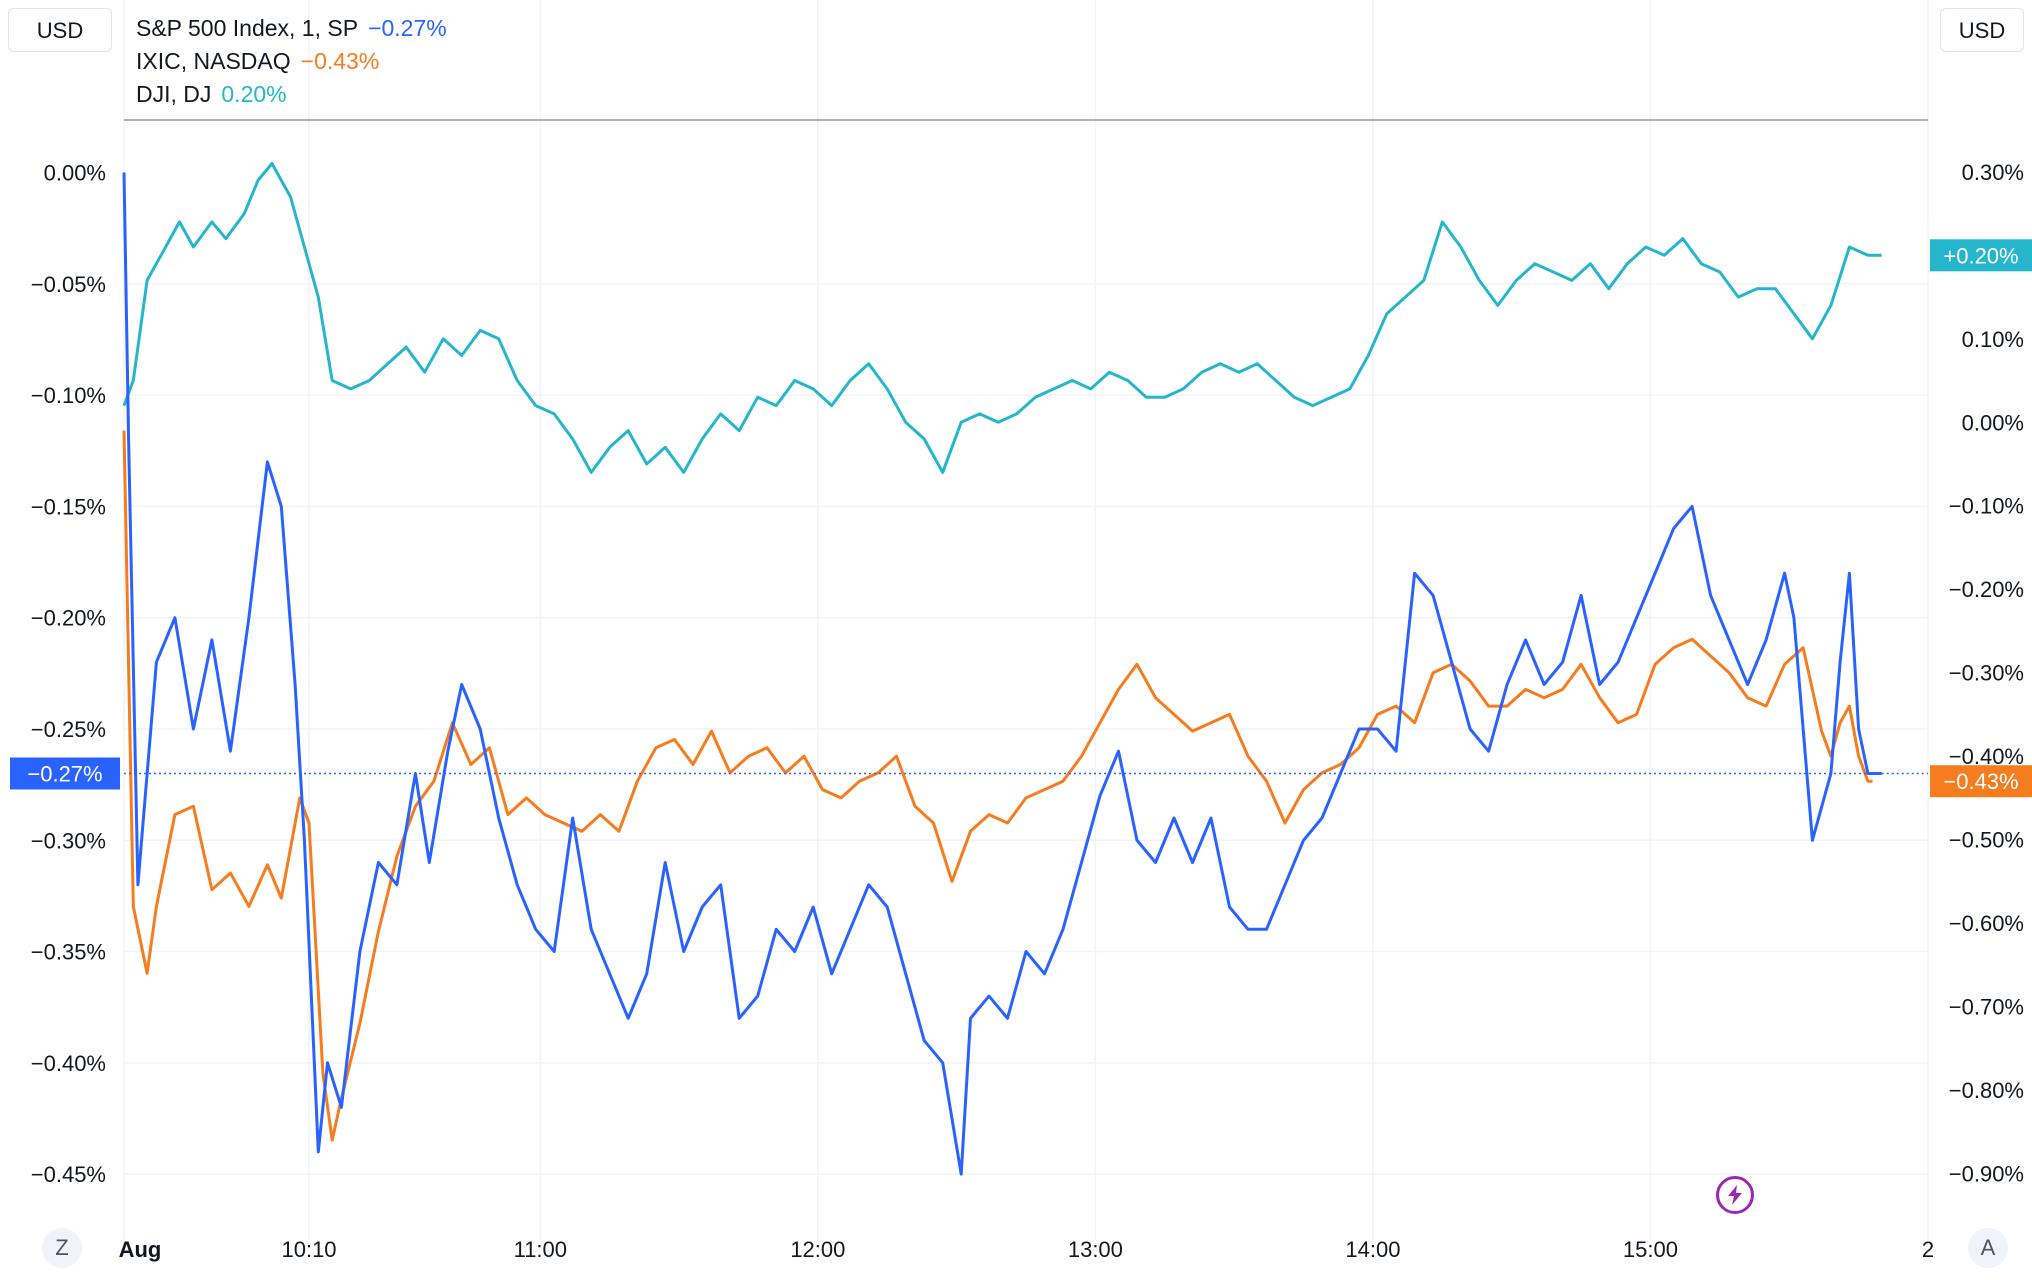  I want to click on time-tick-label: 2, so click(1928, 1249).